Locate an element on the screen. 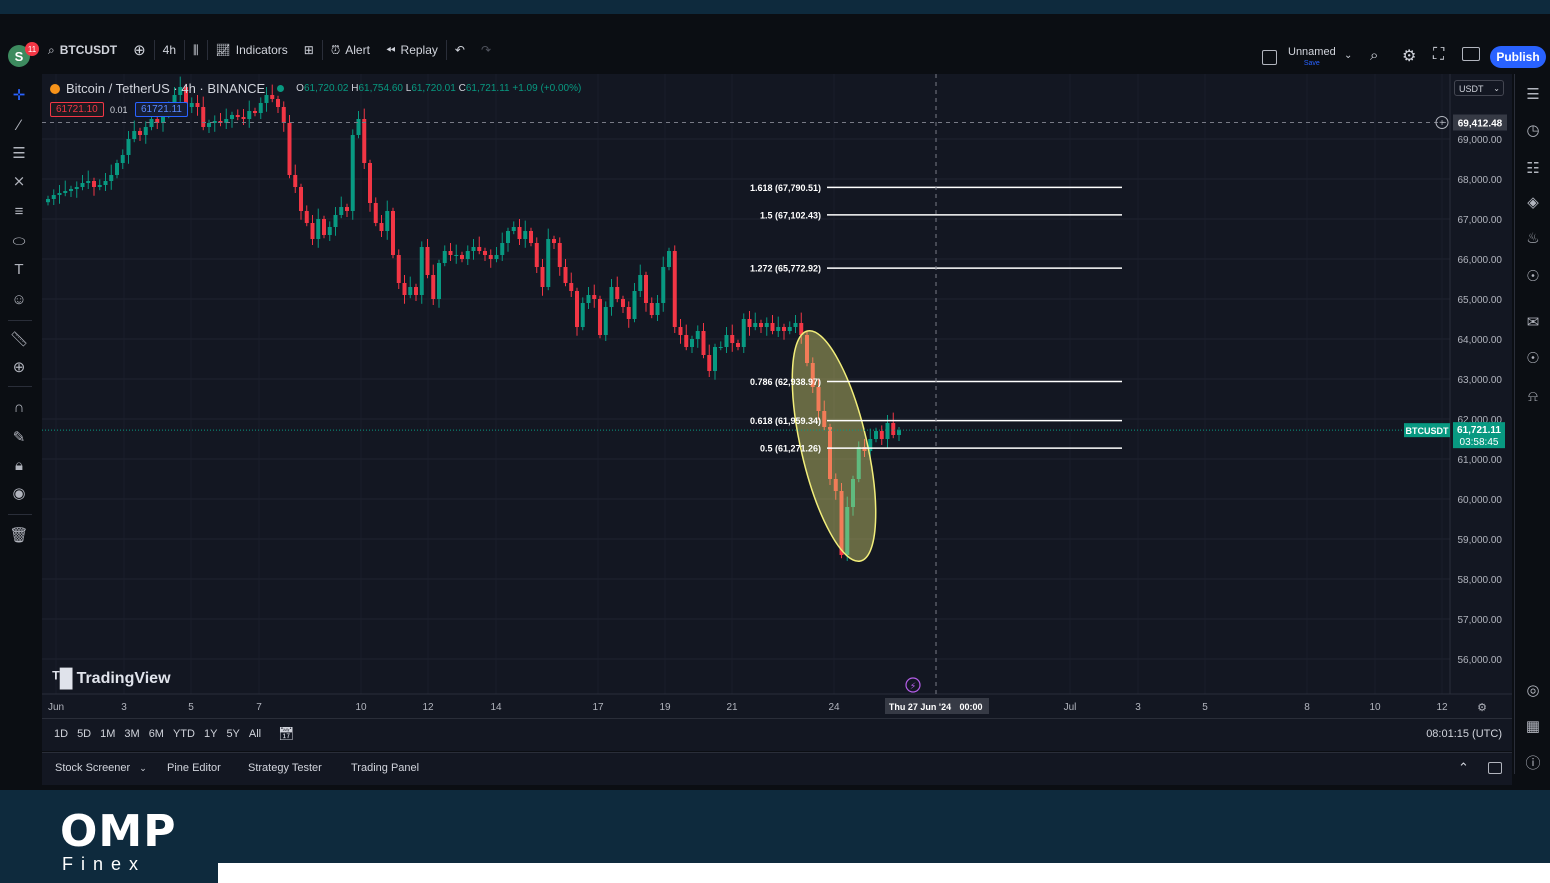  panel-tab-stock-screener: Stock Screener ⌄ is located at coordinates (101, 768).